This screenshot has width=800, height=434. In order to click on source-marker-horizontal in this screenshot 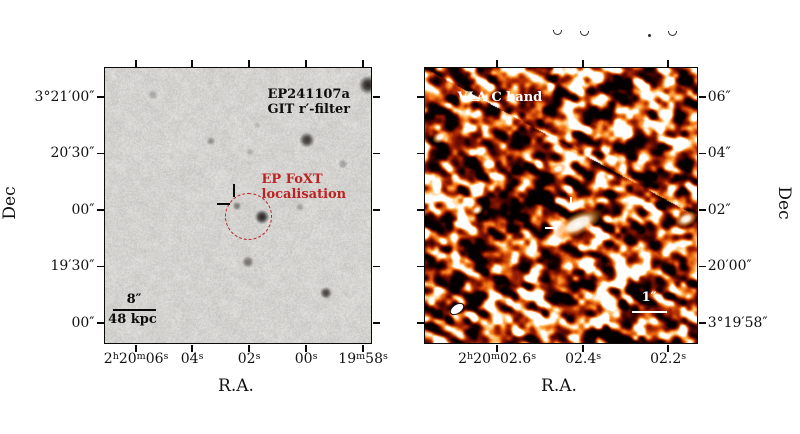, I will do `click(223, 204)`.